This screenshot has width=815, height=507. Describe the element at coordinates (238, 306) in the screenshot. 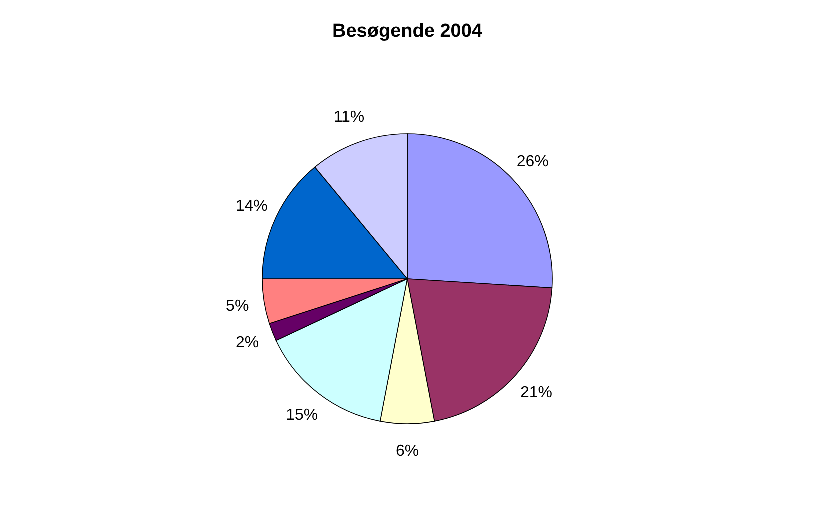

I see `data-label: 5%` at that location.